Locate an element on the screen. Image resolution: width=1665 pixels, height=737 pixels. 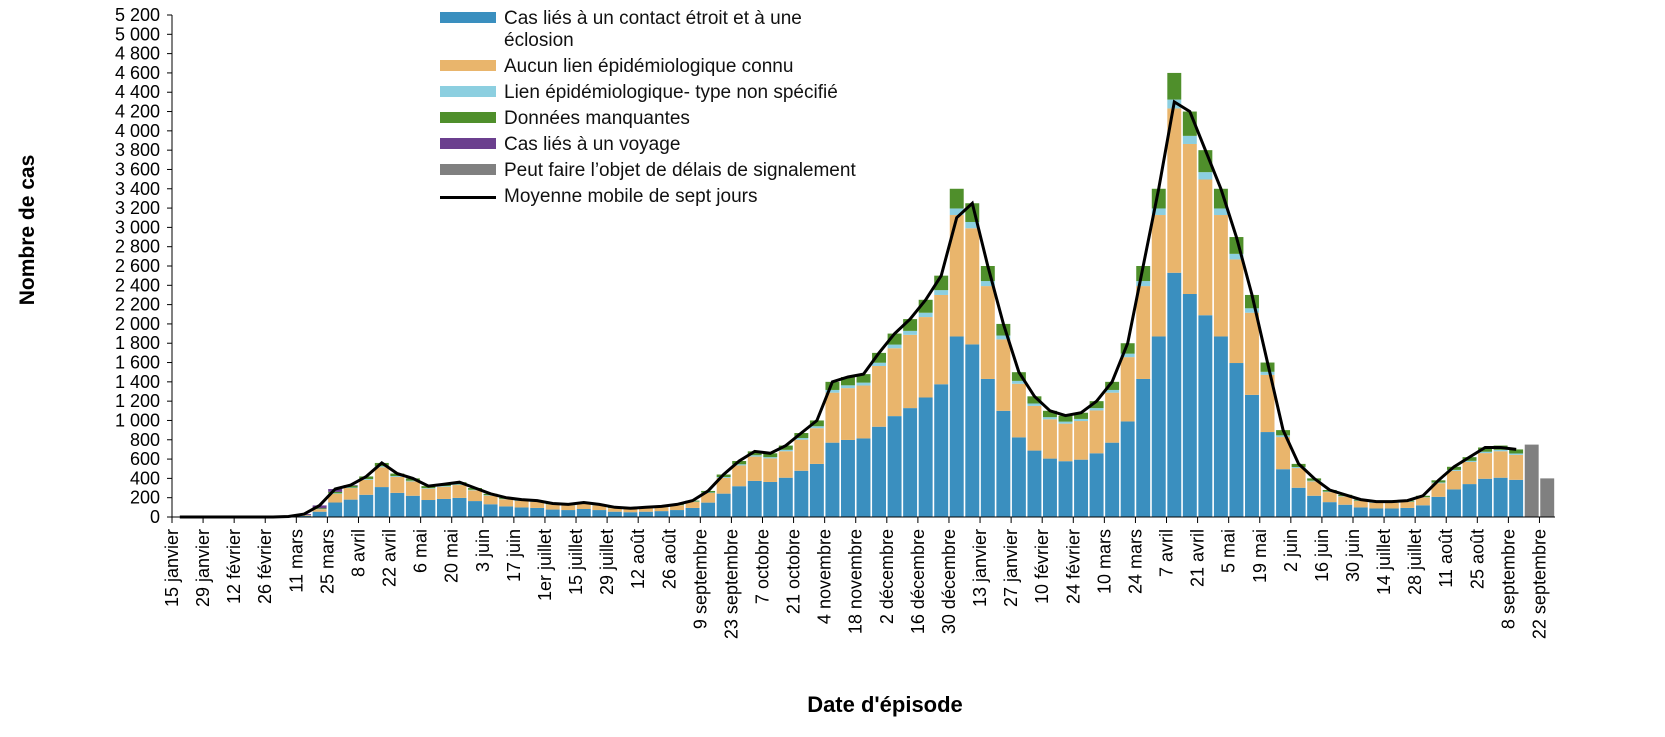
x-tick-label: 26 février is located at coordinates (265, 566).